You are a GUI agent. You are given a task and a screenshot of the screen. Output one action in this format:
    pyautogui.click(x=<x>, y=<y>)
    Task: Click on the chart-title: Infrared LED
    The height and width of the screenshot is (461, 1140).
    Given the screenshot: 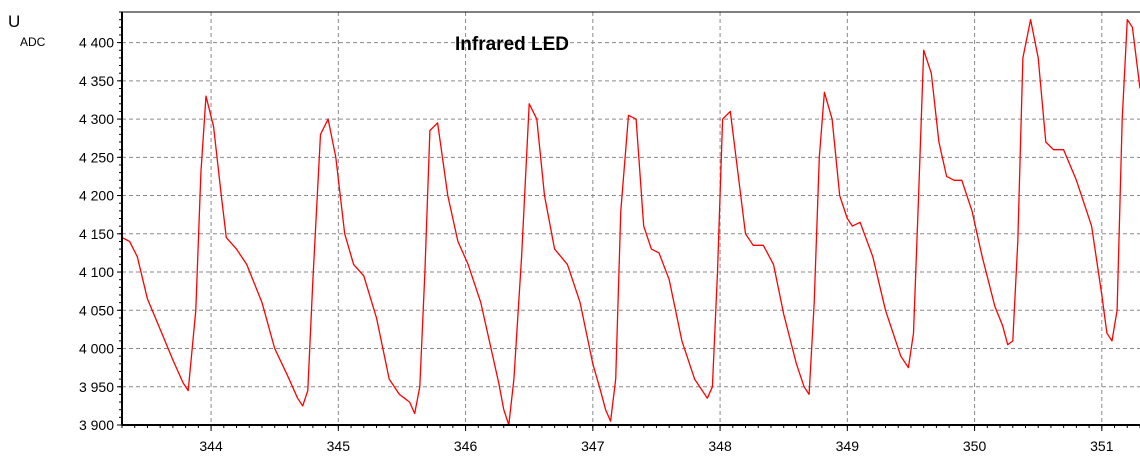 What is the action you would take?
    pyautogui.click(x=512, y=44)
    